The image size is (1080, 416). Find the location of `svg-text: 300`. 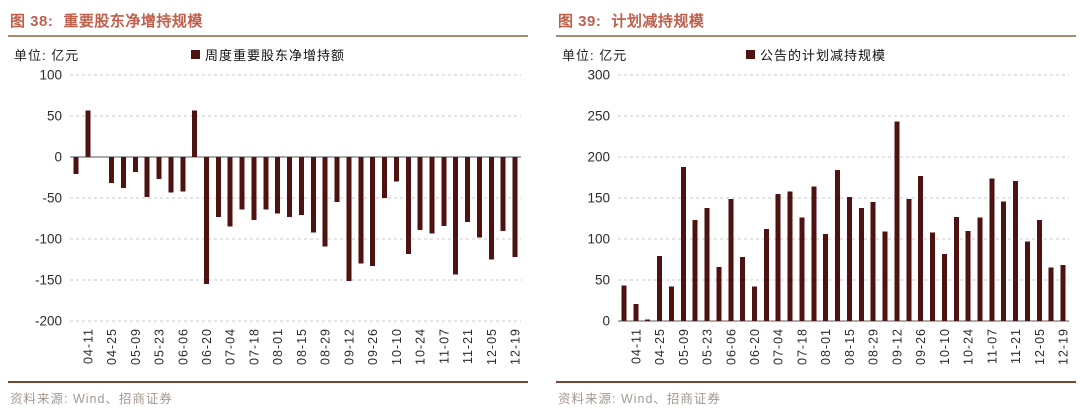

svg-text: 300 is located at coordinates (598, 75).